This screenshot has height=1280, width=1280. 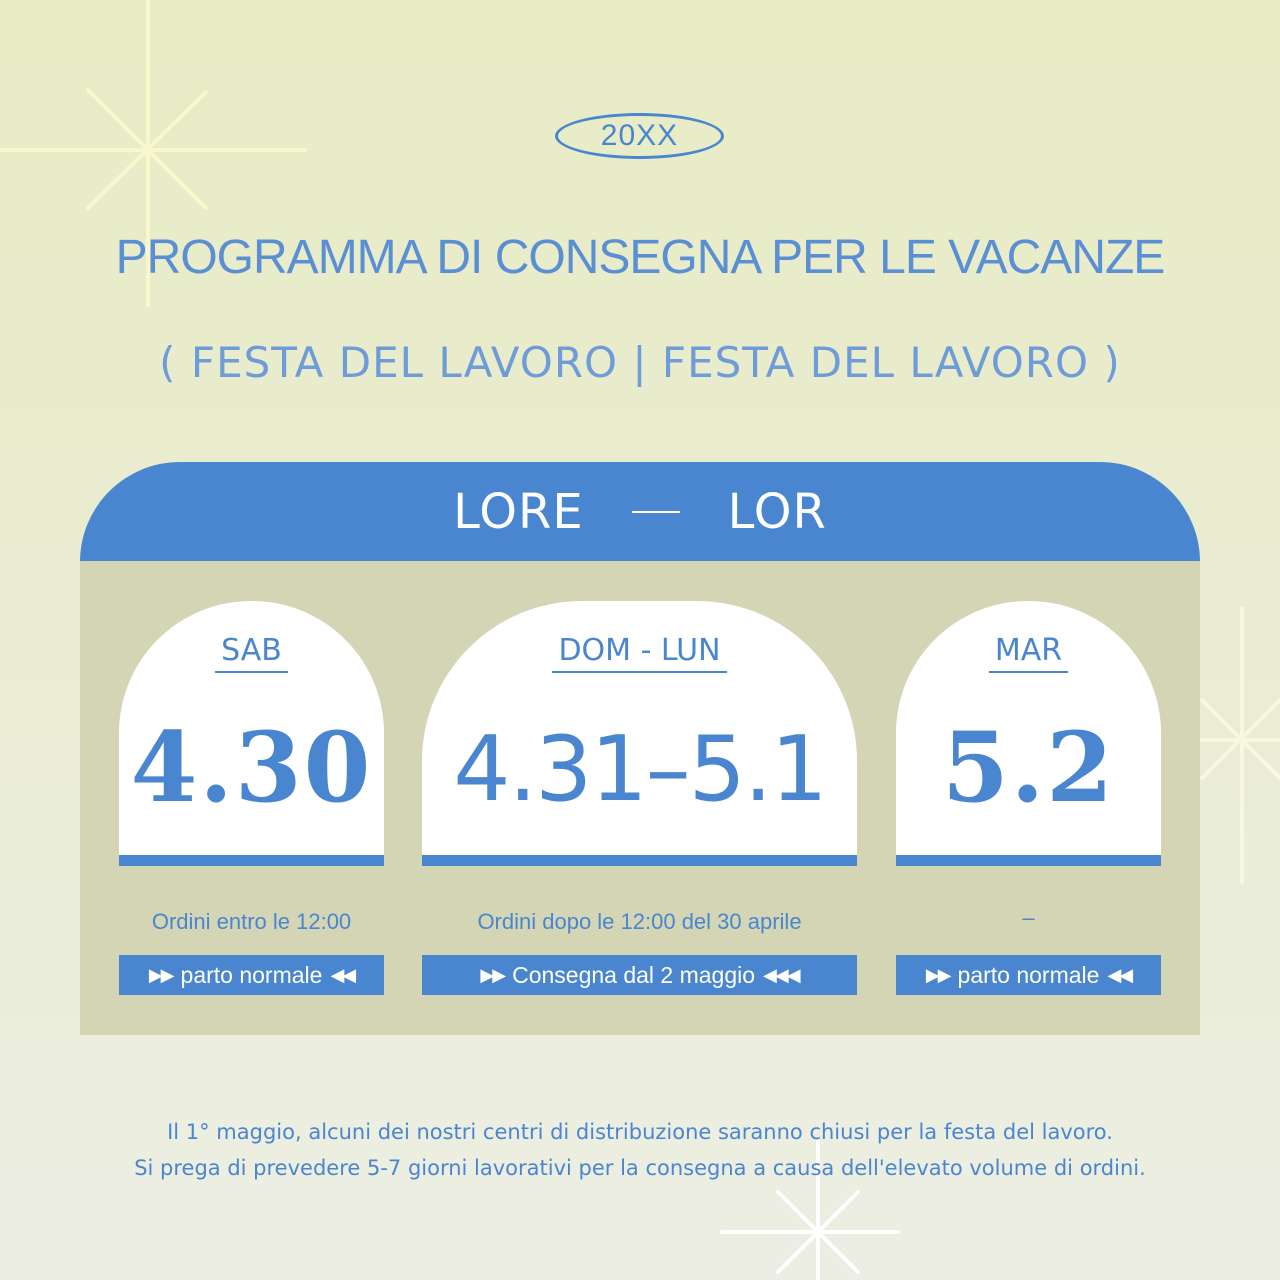 I want to click on day-label: SAB, so click(x=251, y=653).